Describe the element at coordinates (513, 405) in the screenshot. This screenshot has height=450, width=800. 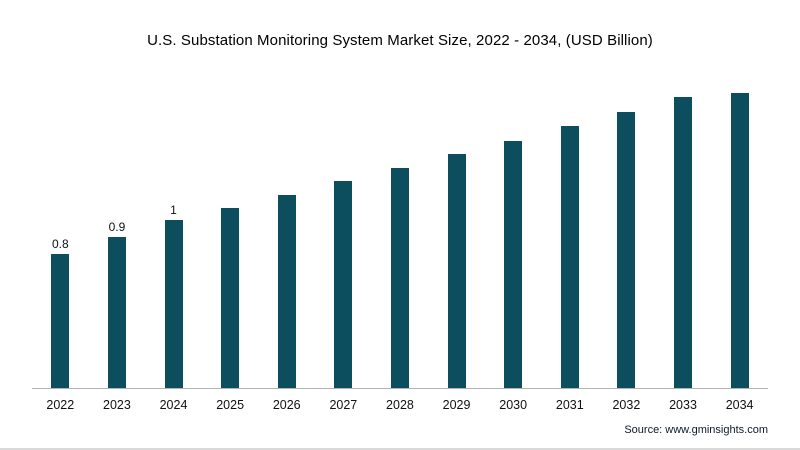
I see `x-tick-label: 2030` at that location.